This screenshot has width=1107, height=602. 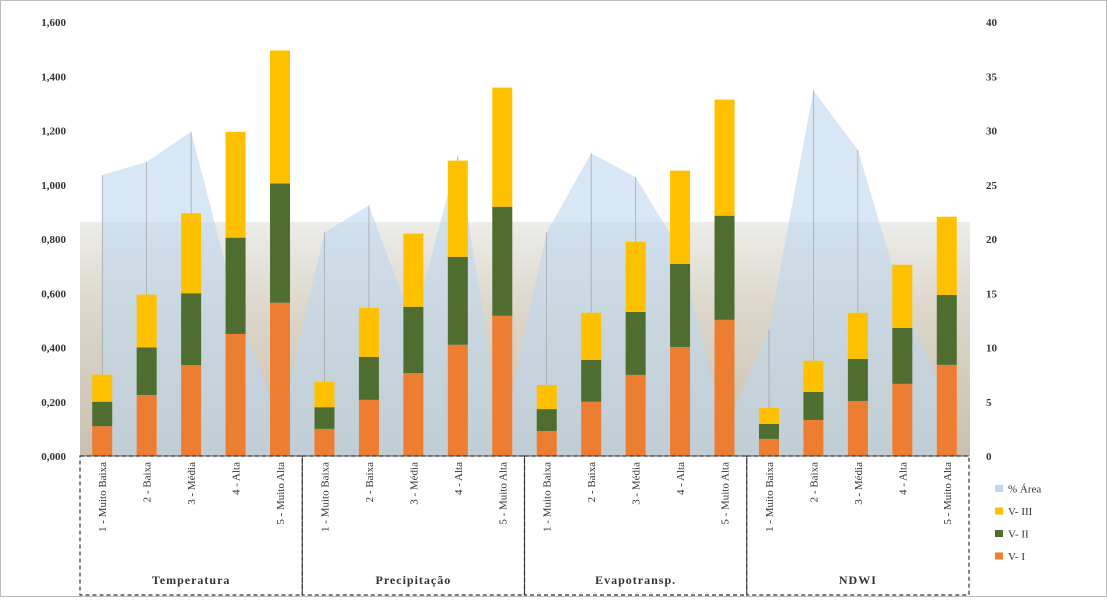 I want to click on y2-tick-label: 35, so click(x=992, y=77).